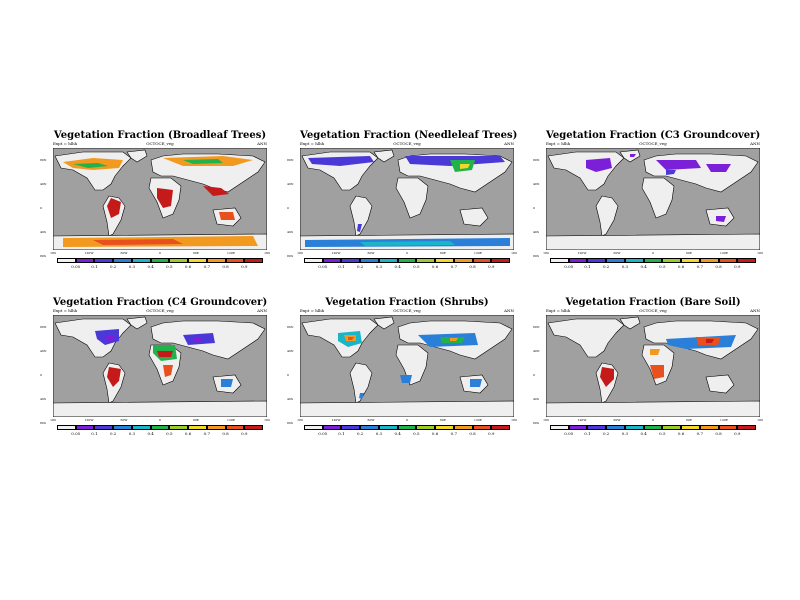  Describe the element at coordinates (653, 302) in the screenshot. I see `panel-title: Vegetation Fraction (Bare Soil)` at that location.